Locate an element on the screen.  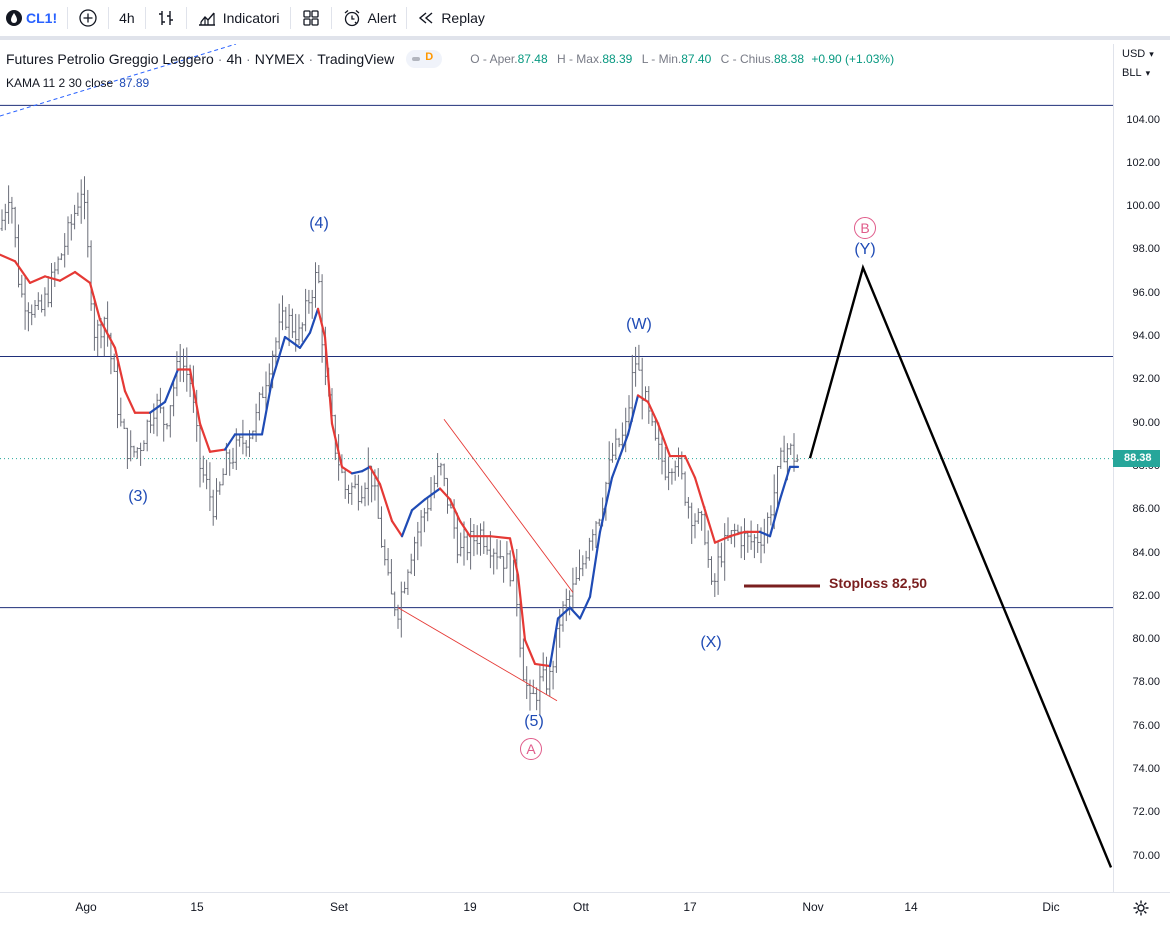
dashed-trendline is located at coordinates (118, 80).